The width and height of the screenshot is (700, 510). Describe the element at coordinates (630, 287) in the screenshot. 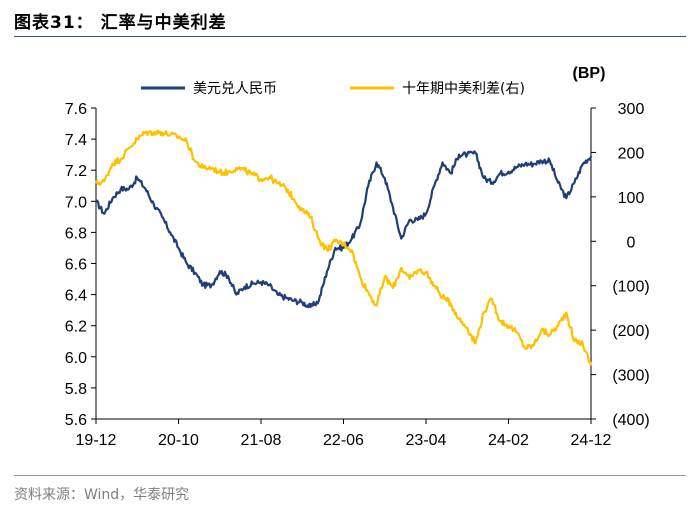

I see `right-tick-label: (100)` at that location.